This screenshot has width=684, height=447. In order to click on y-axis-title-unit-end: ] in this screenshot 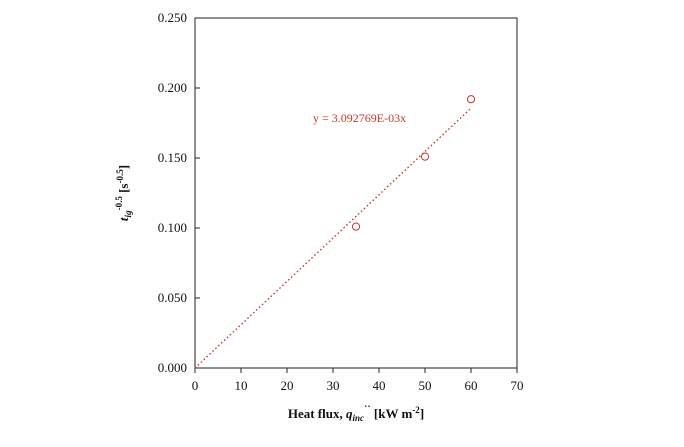, I will do `click(123, 167)`.